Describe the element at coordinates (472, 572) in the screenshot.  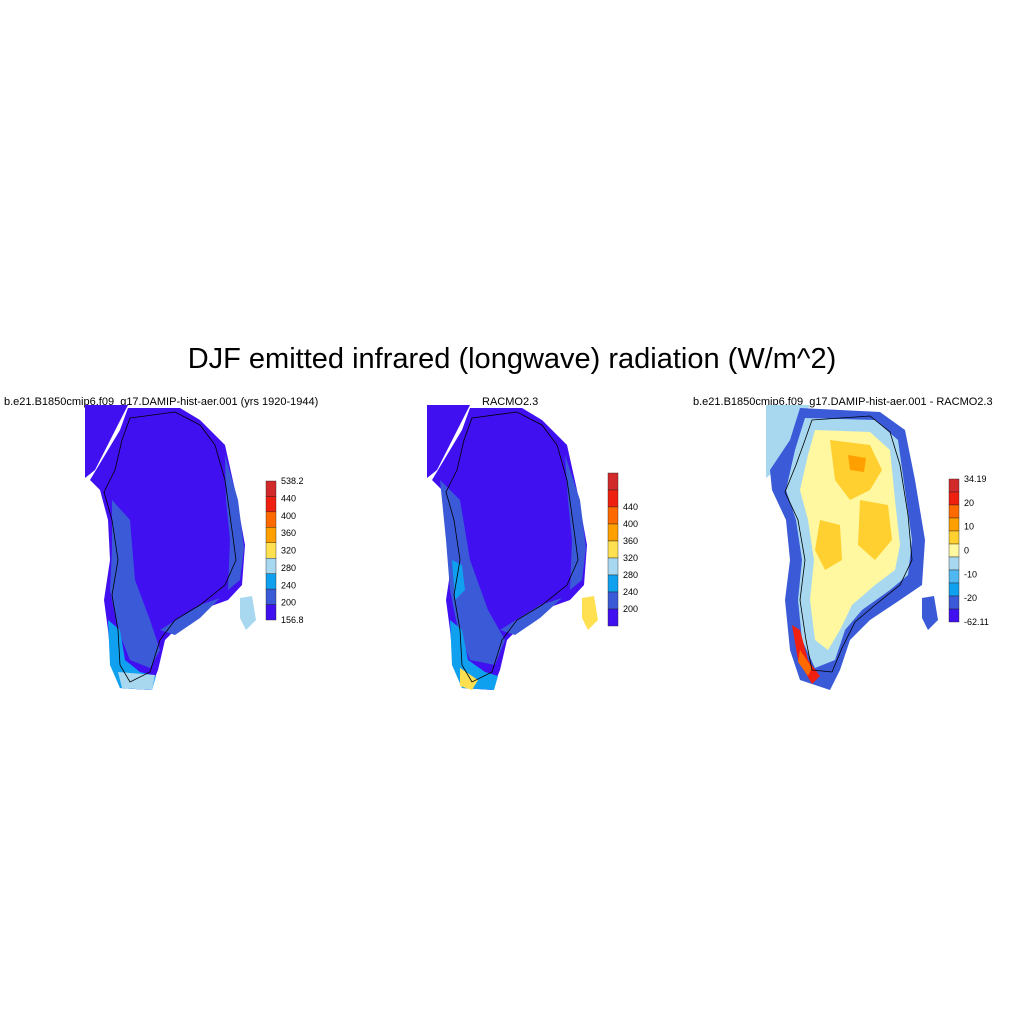
I see `panel-2-margin-west` at that location.